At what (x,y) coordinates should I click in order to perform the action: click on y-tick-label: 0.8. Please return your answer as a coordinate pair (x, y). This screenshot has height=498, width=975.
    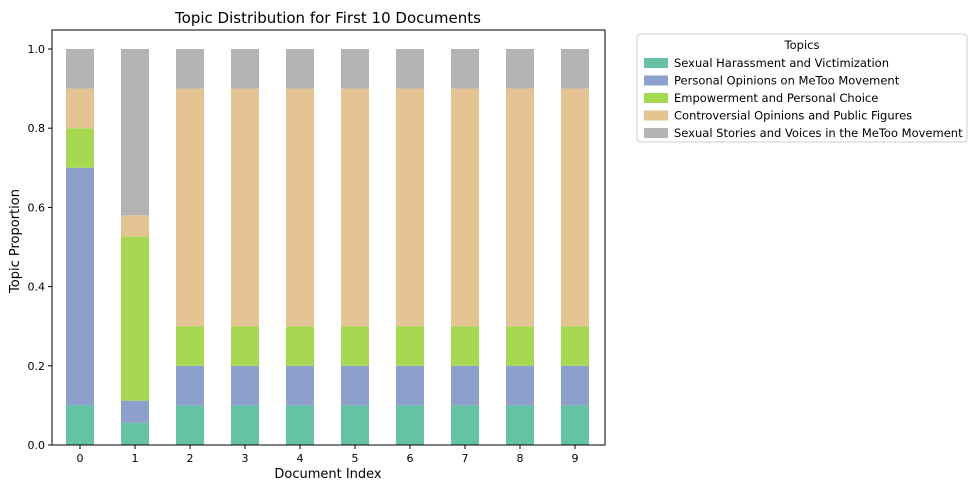
    Looking at the image, I should click on (37, 128).